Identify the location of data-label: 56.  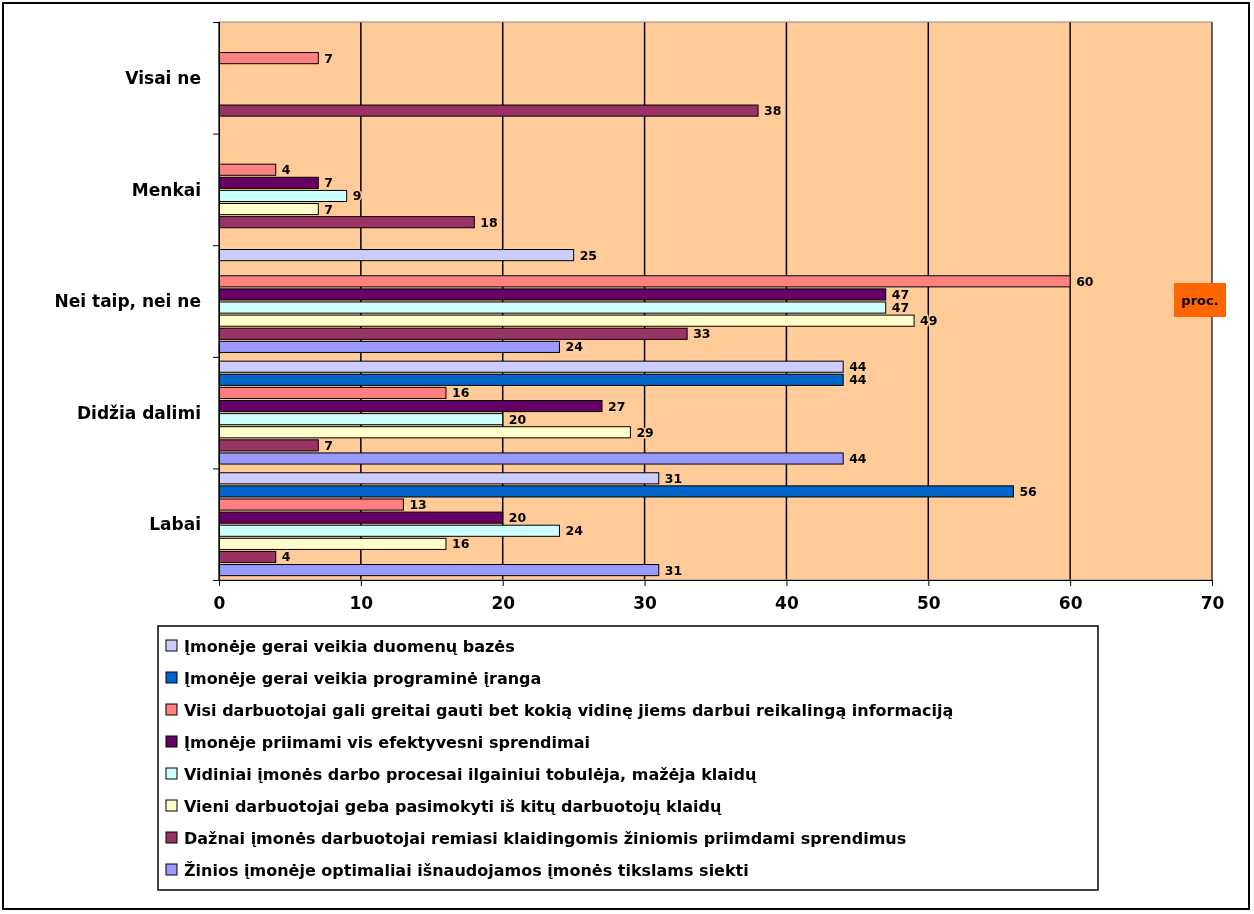
(1028, 491).